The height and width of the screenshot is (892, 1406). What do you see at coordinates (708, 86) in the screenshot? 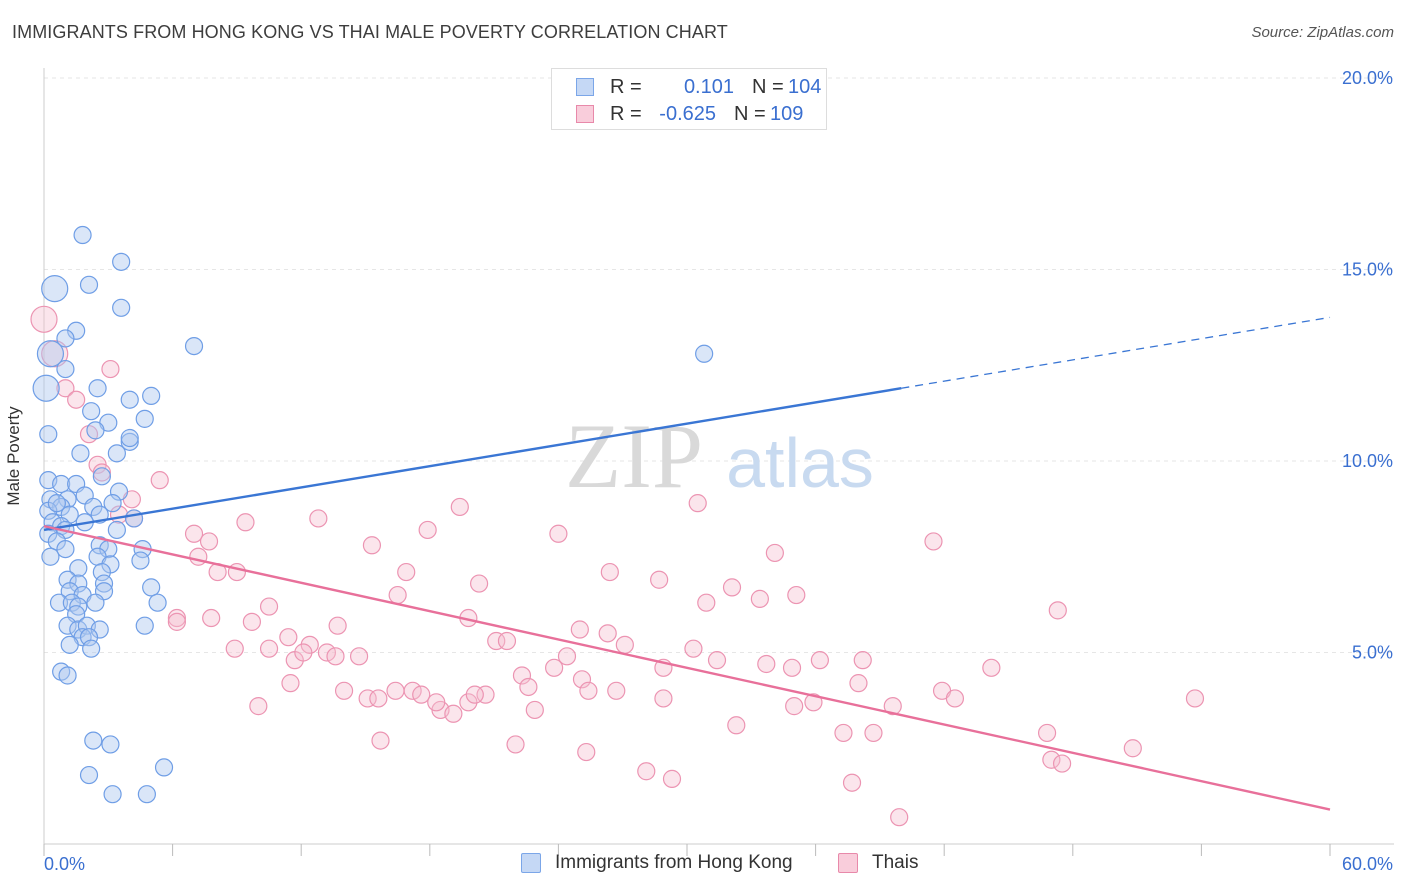
I see `legend-r-value: 0.101` at bounding box center [708, 86].